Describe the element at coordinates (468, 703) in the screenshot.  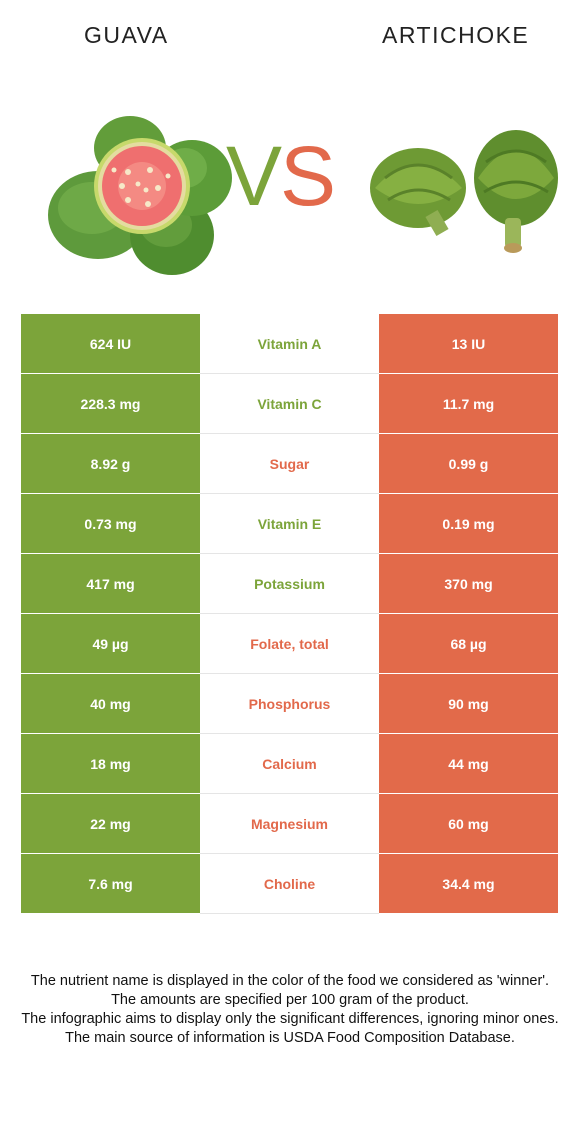
I see `right-value: 90 mg` at that location.